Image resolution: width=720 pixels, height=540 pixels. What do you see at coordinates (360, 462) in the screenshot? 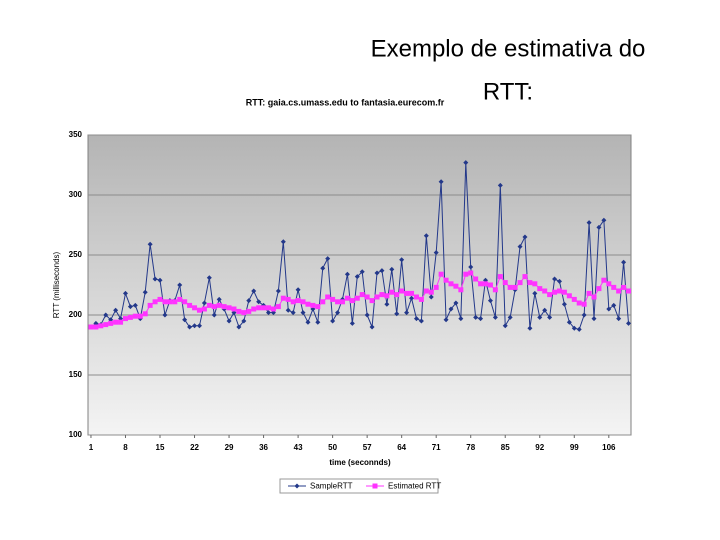
I see `x-axis-label: time (seconnds)` at bounding box center [360, 462].